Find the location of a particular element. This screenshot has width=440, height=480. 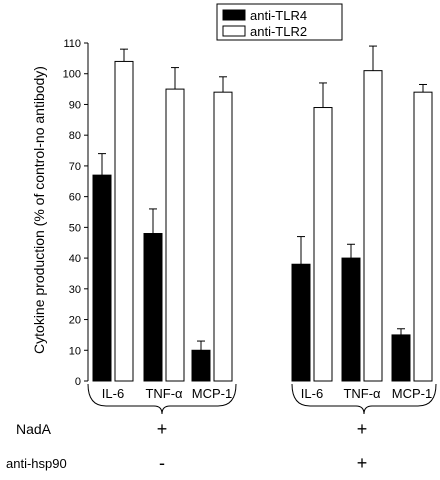

y-axis: 0 10 20 30 40 50 60 70 80 90 100 110 is located at coordinates (76, 213).